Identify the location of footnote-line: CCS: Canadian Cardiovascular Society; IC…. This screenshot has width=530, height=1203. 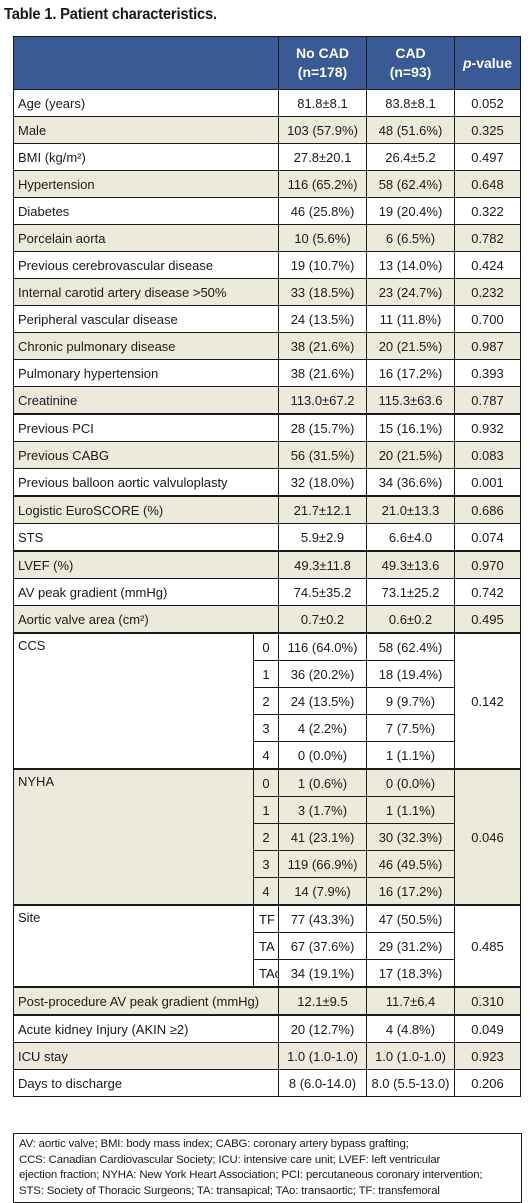
(230, 1159).